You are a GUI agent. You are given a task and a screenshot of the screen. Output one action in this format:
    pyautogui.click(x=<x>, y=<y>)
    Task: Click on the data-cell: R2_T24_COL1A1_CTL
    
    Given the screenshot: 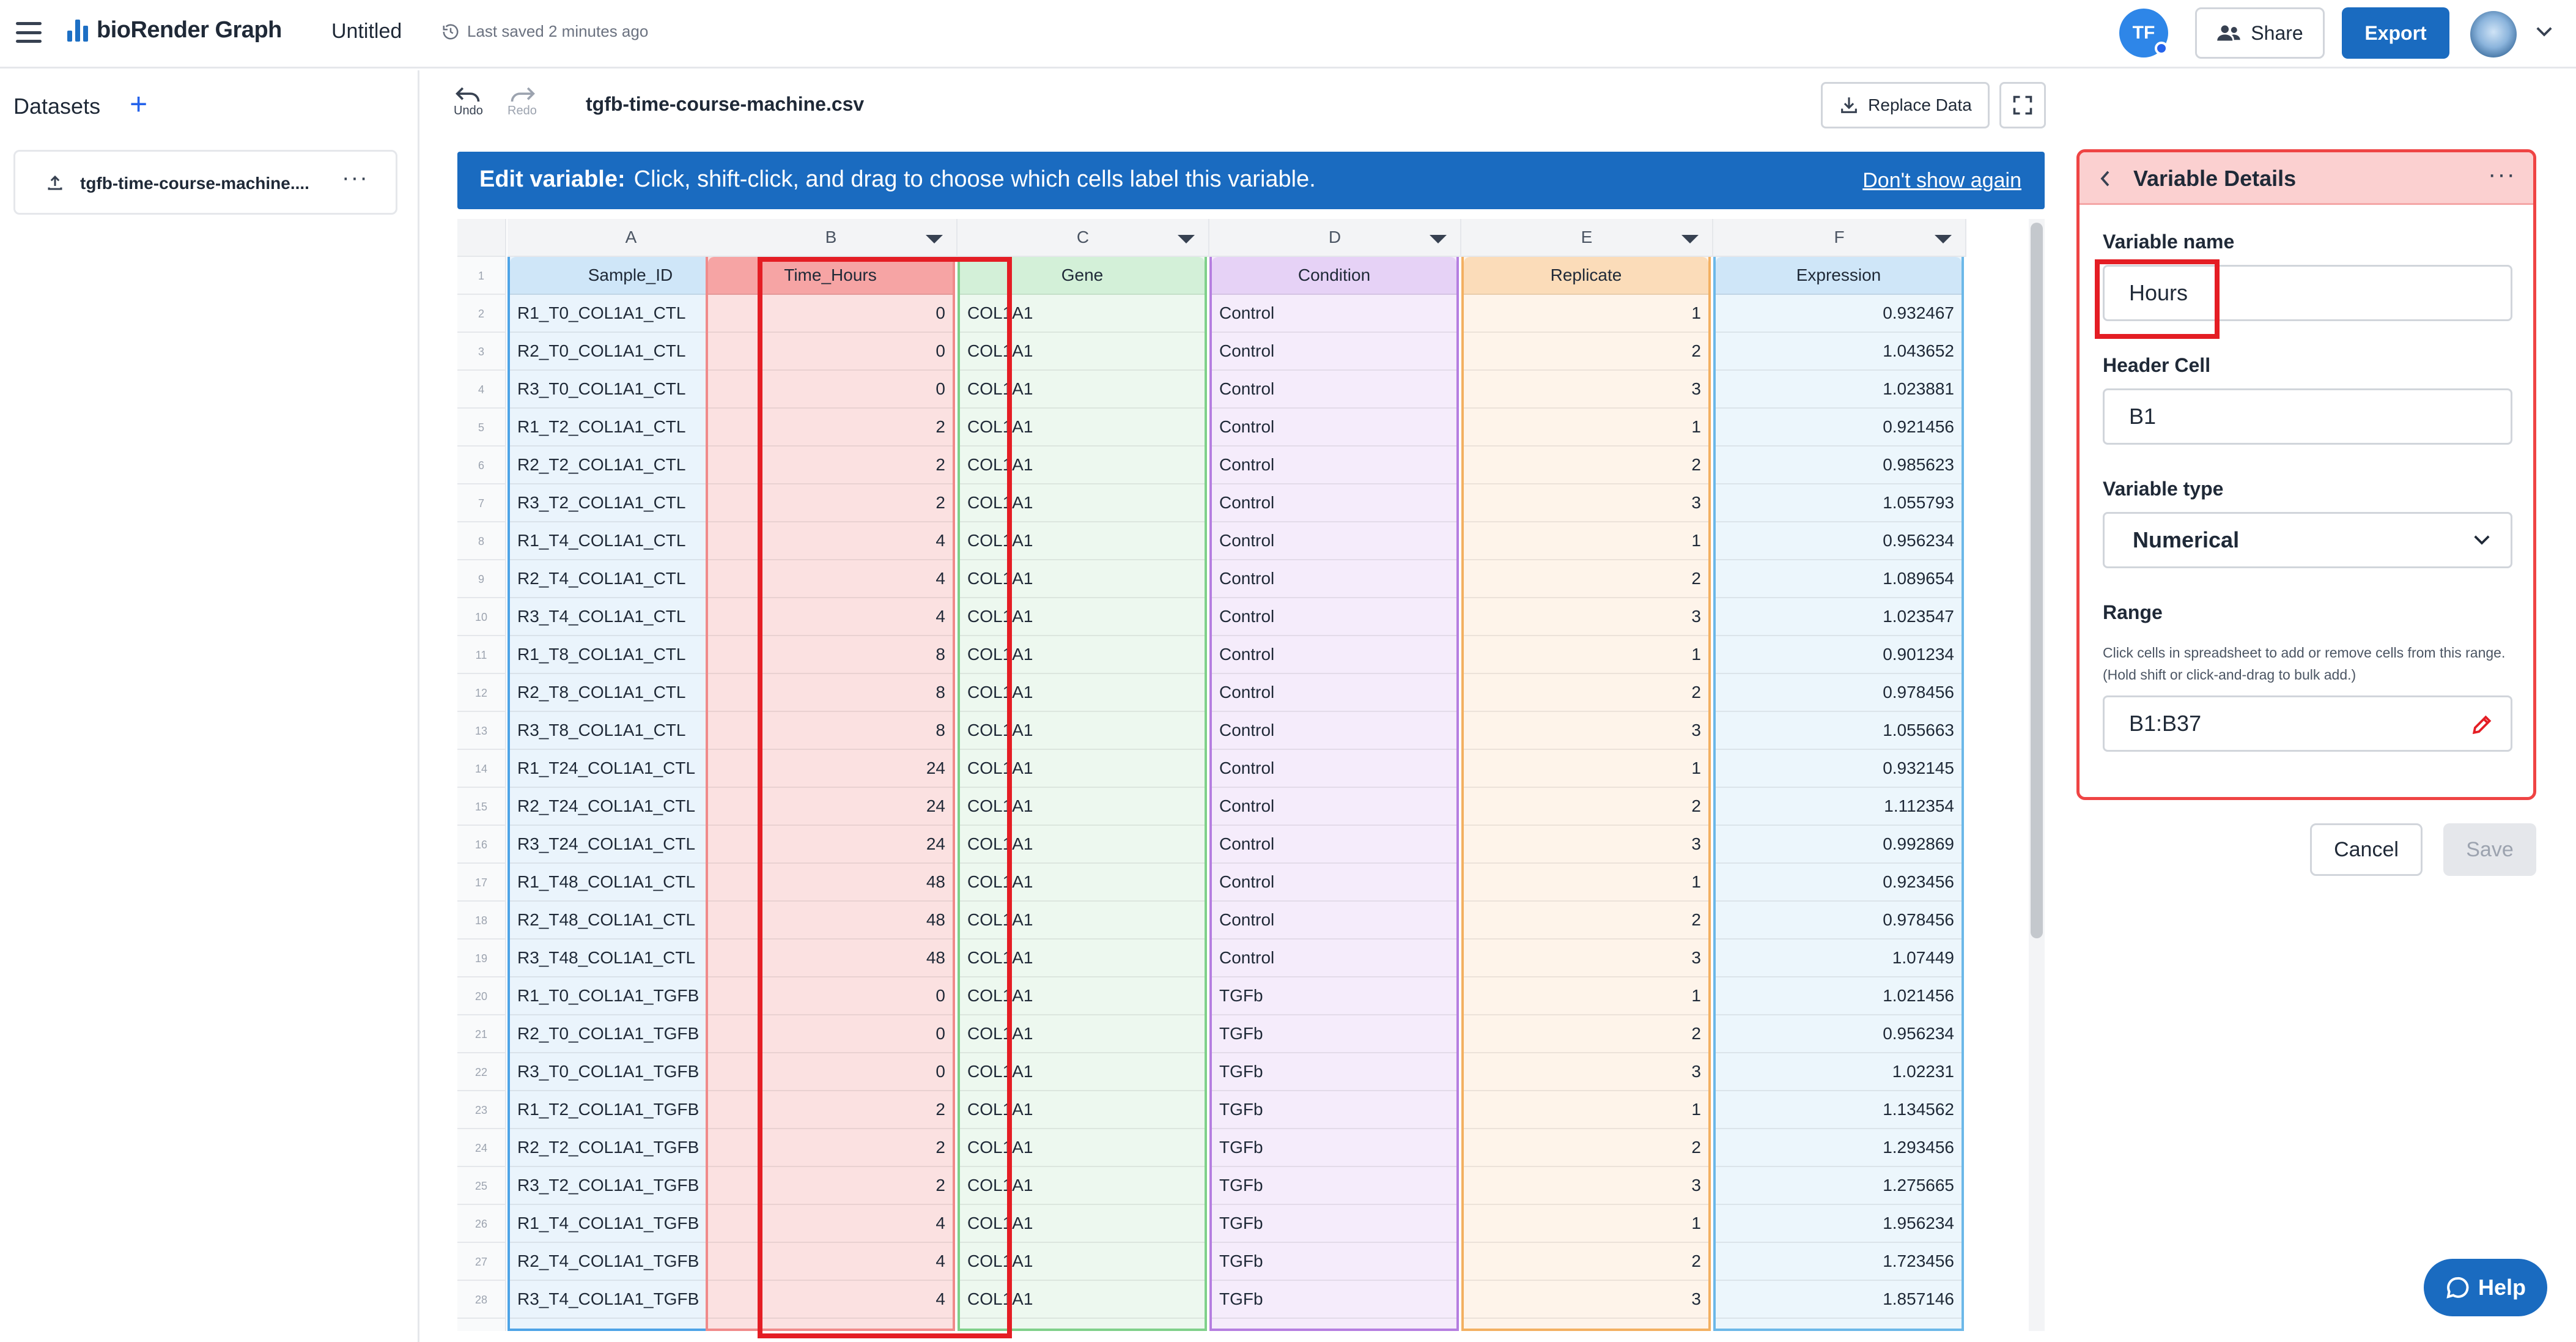 What is the action you would take?
    pyautogui.click(x=630, y=807)
    